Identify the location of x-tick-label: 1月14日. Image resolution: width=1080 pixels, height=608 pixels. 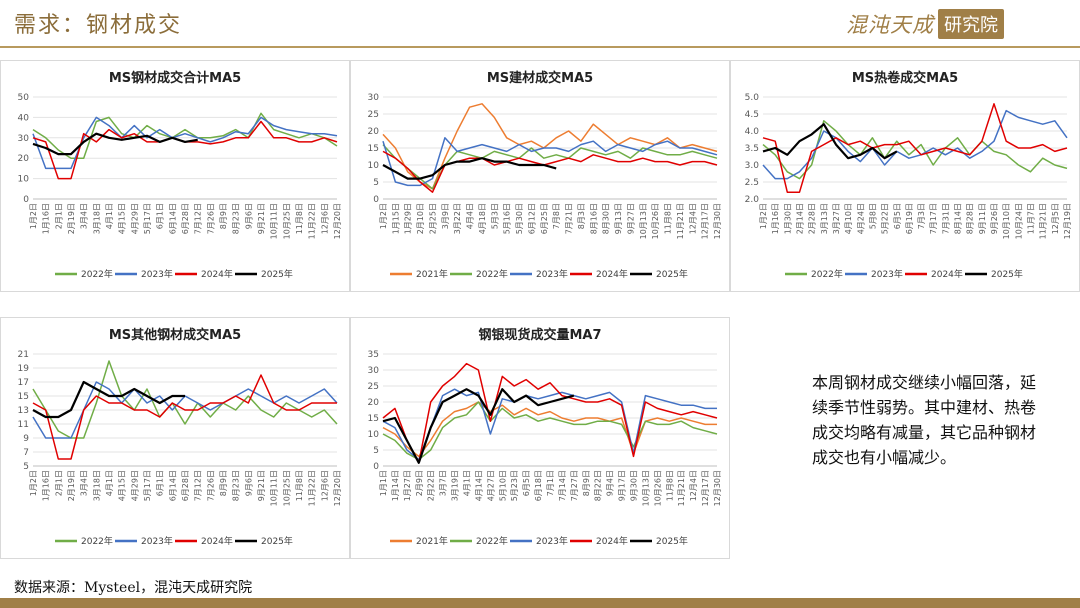
(395, 485).